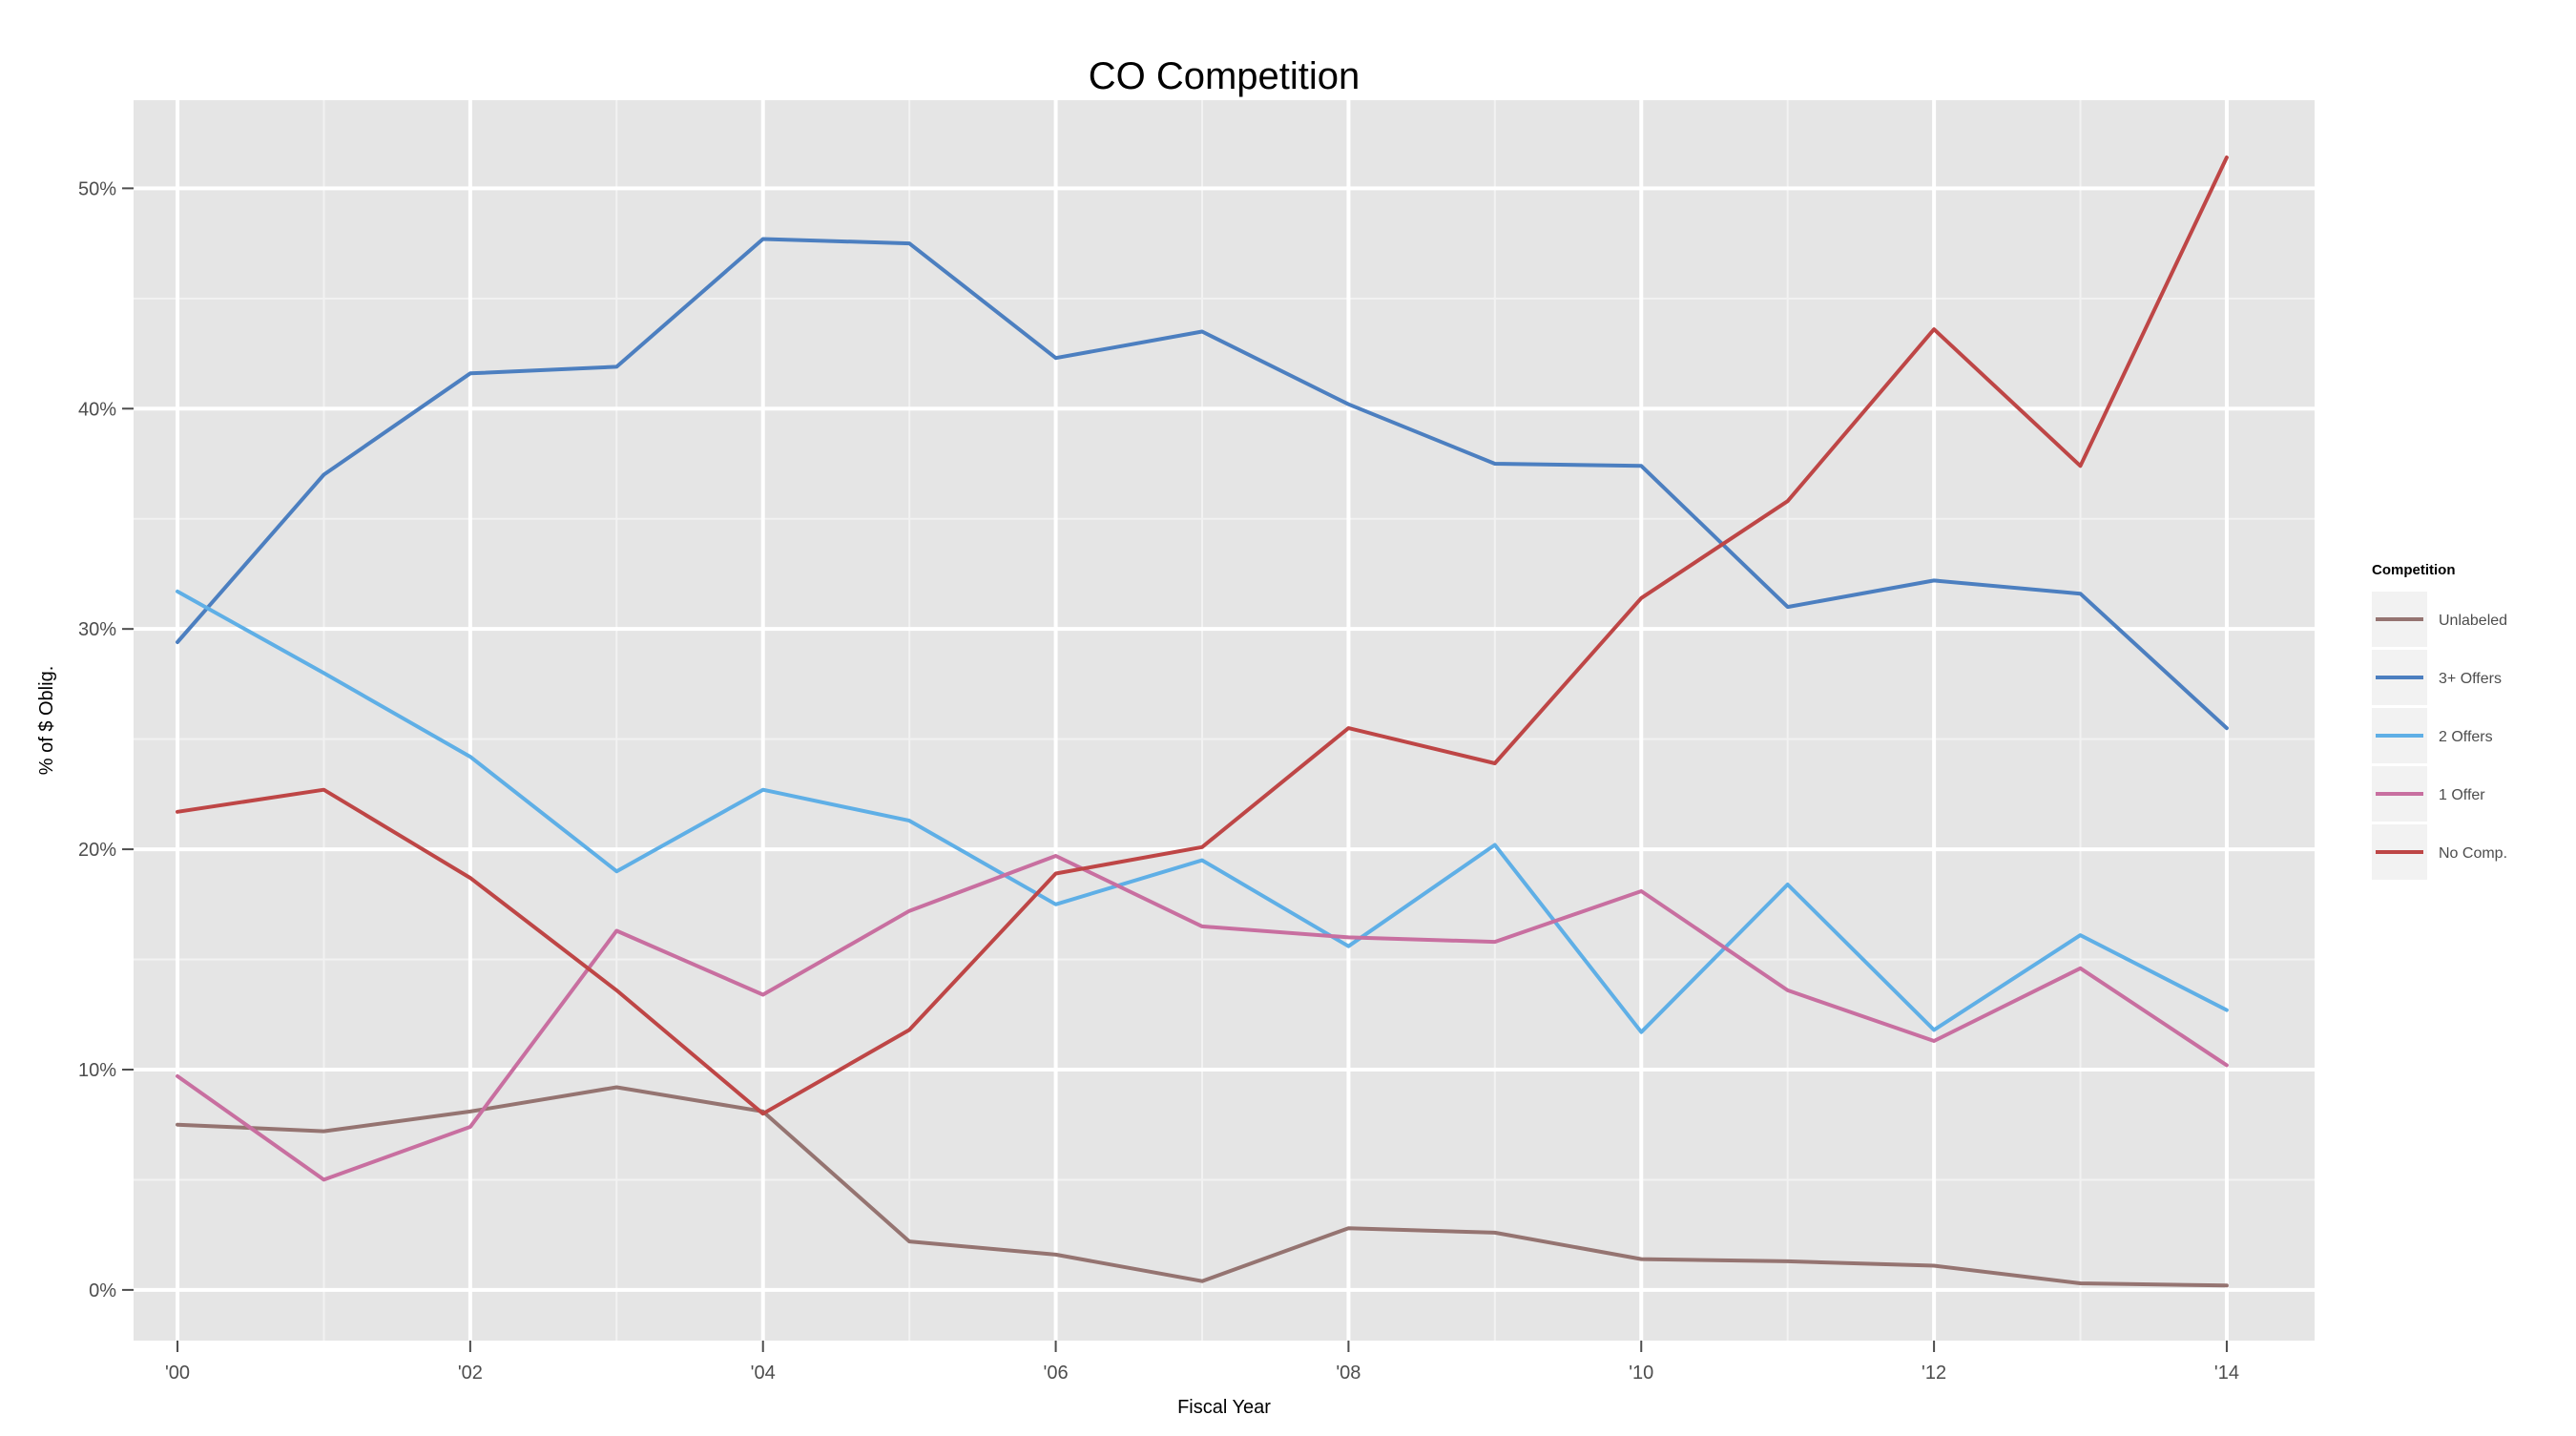  I want to click on x-tick-label: '10, so click(1641, 1373).